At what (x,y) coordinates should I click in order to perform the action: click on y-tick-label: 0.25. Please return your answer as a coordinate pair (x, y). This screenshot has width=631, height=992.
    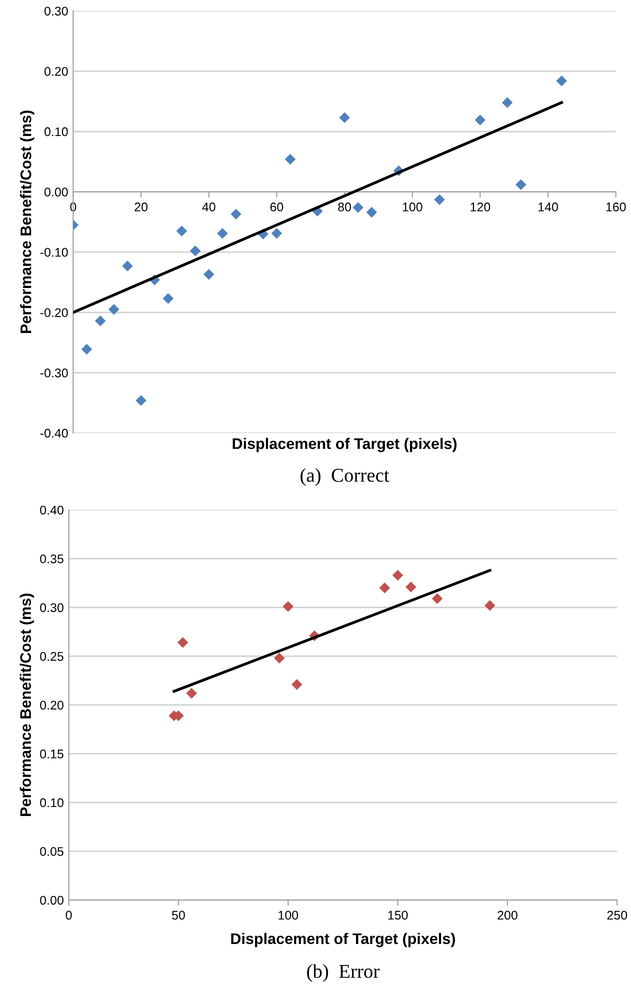
    Looking at the image, I should click on (52, 656).